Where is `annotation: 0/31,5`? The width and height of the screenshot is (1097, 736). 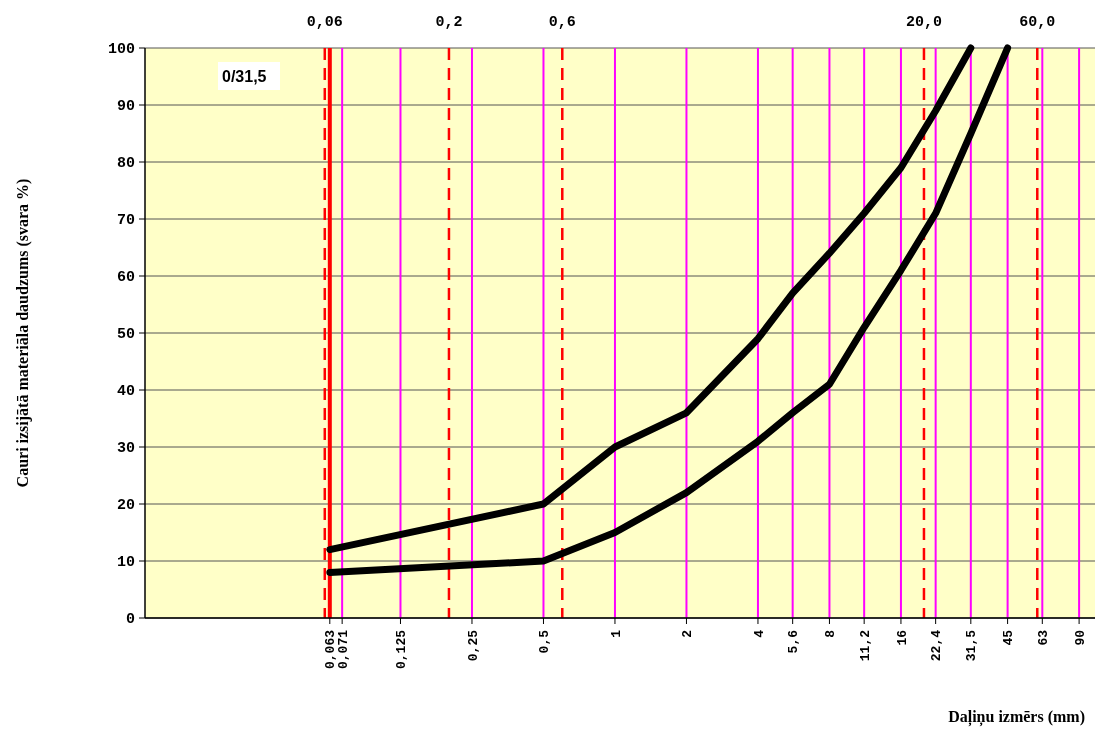
annotation: 0/31,5 is located at coordinates (244, 76).